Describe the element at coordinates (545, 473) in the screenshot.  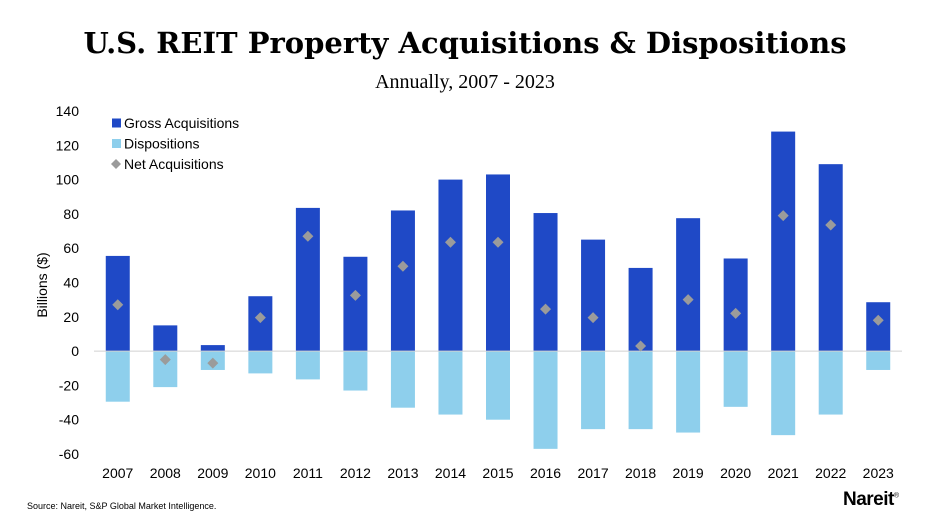
I see `x-tick-label: 2016` at that location.